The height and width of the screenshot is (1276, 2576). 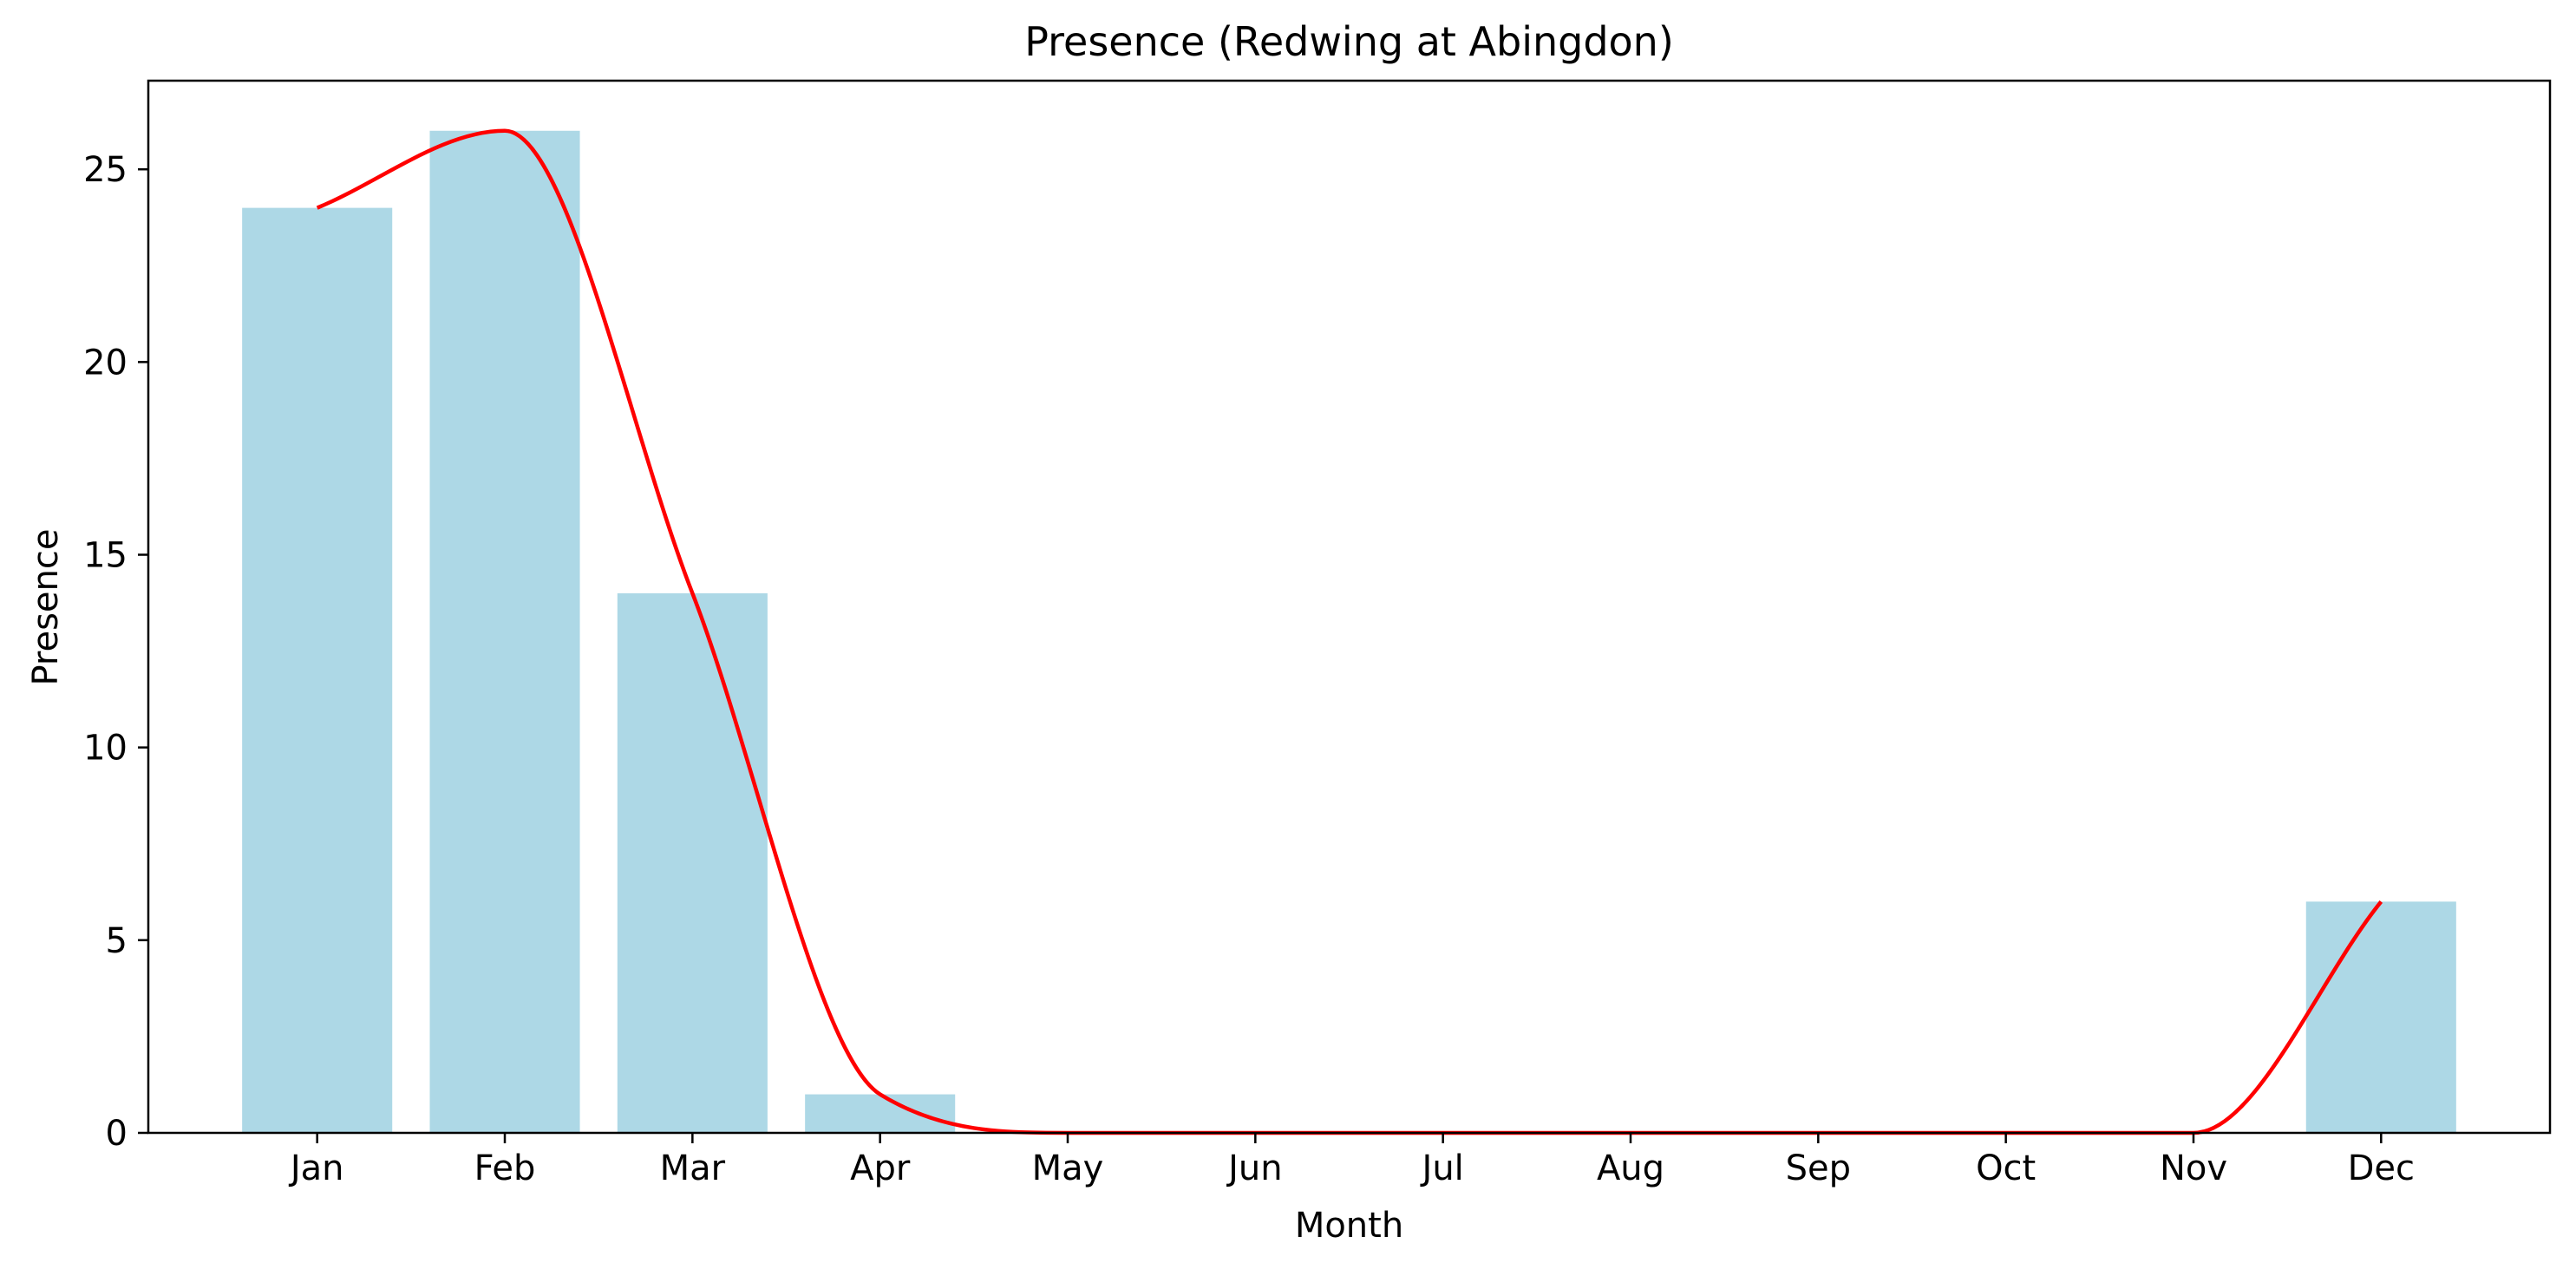 What do you see at coordinates (1630, 1168) in the screenshot?
I see `x-tick-label-aug: Aug` at bounding box center [1630, 1168].